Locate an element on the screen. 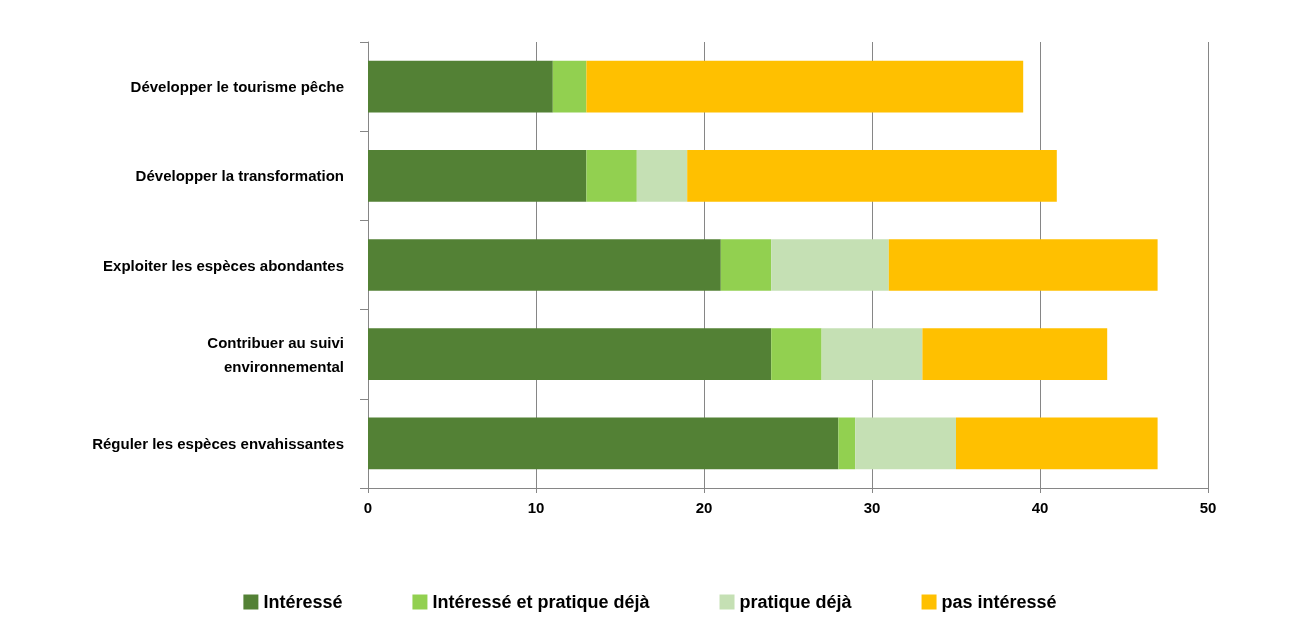 The image size is (1300, 624). x-tick-label: 50 is located at coordinates (1208, 507).